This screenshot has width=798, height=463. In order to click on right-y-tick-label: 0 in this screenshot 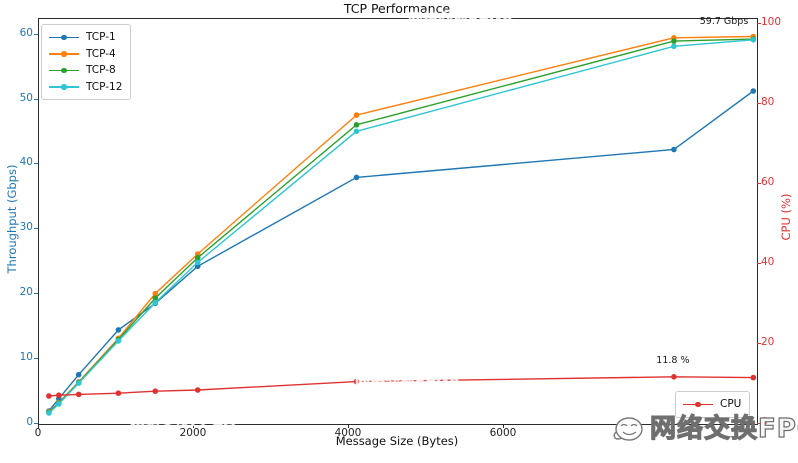, I will do `click(764, 422)`.